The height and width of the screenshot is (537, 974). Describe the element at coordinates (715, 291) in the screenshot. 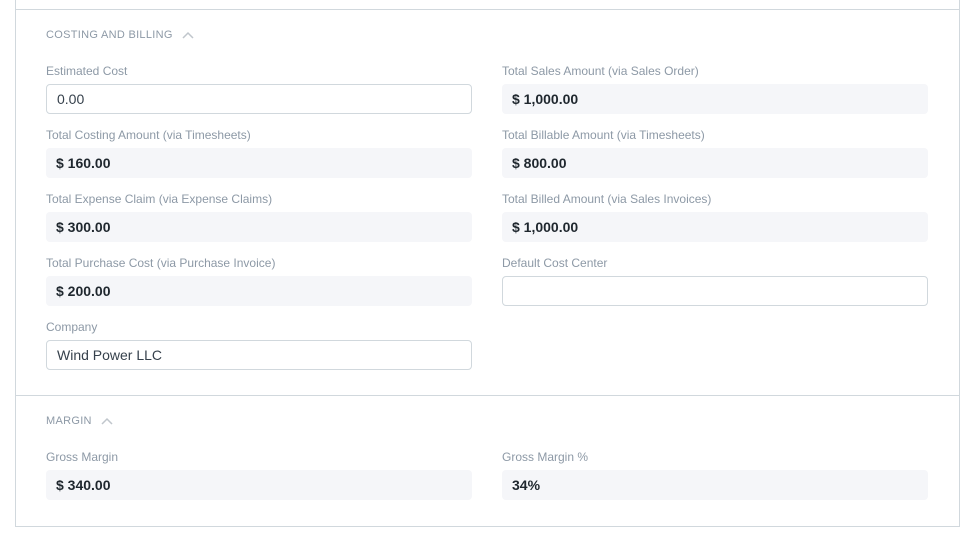

I see `default-cost-center-input` at that location.